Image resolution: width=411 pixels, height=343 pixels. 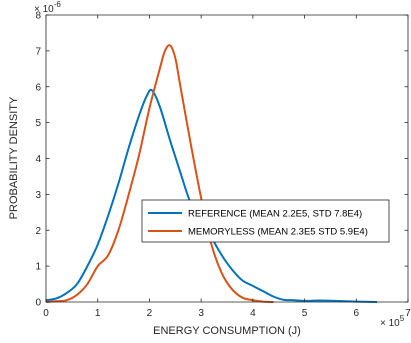 I want to click on y-tick-label: 8, so click(x=38, y=16).